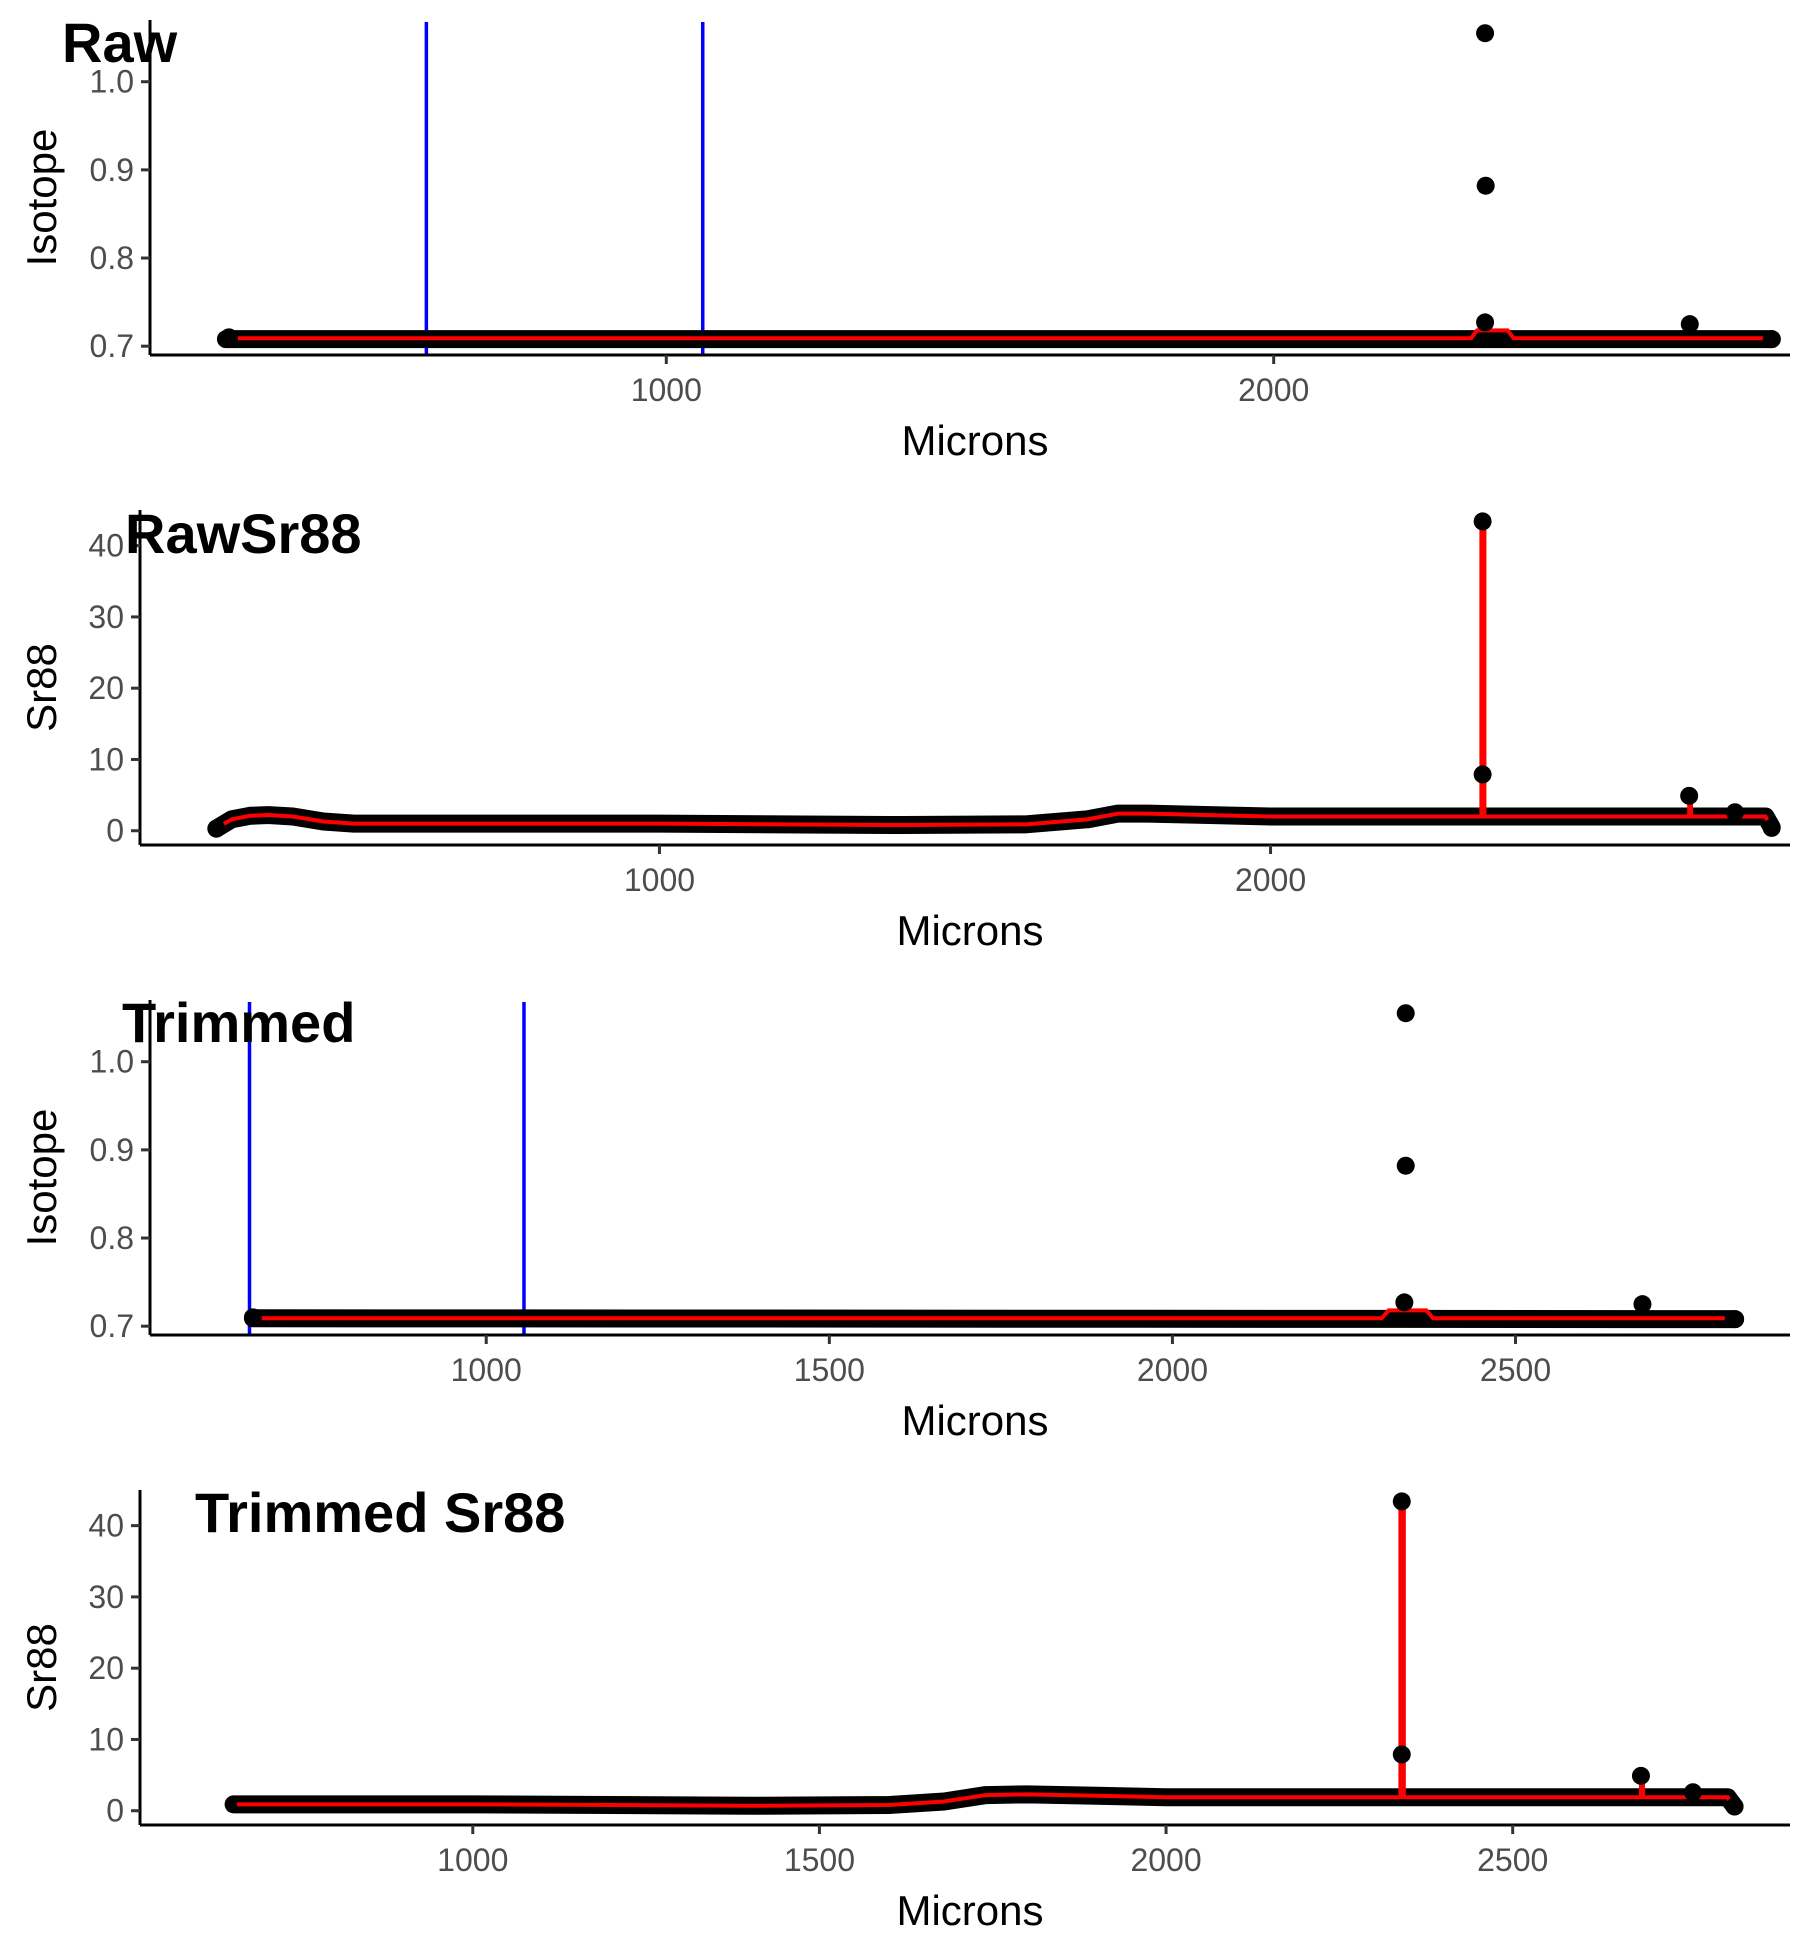  What do you see at coordinates (238, 1022) in the screenshot?
I see `panel-title: Trimmed` at bounding box center [238, 1022].